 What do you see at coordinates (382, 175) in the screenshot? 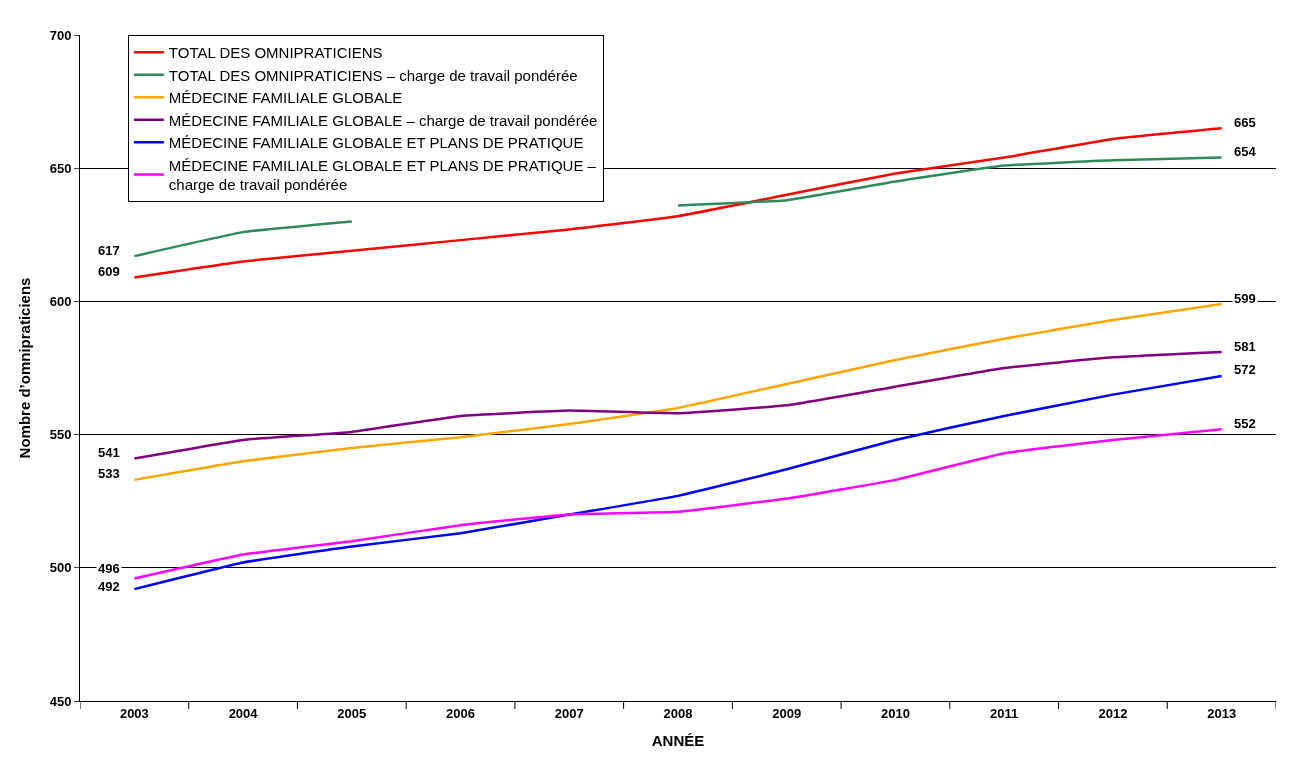
I see `legend-label: MÉDECINE FAMILIALE GLOBALE ET PLANS DE PRATIQUE – charge de travail pondérée` at bounding box center [382, 175].